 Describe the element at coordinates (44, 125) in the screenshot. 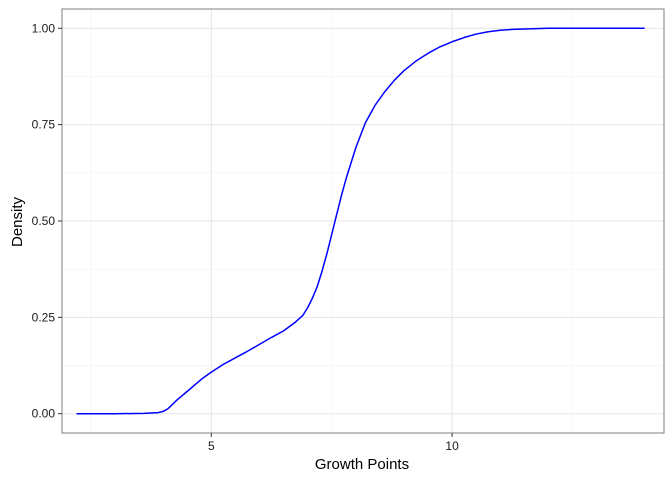

I see `y-tick-label: 0.75` at that location.